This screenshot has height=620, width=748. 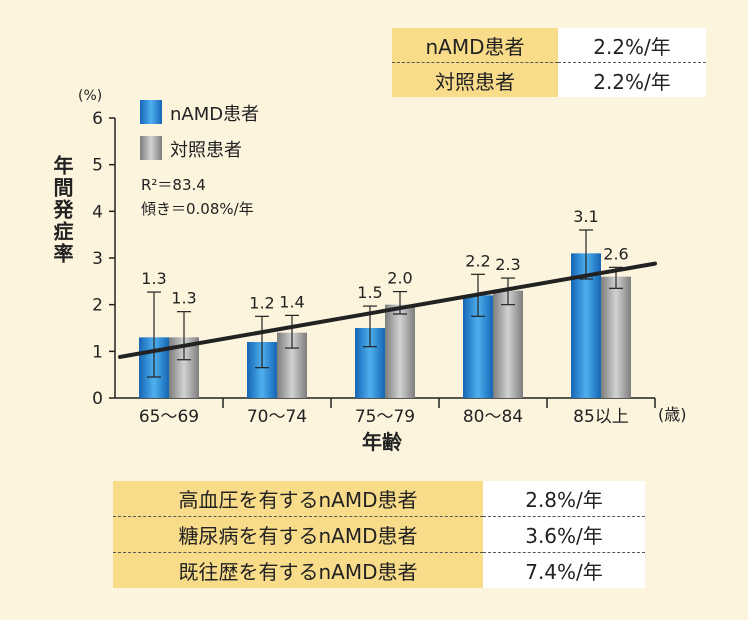 What do you see at coordinates (97, 352) in the screenshot?
I see `y-tick-label: 1` at bounding box center [97, 352].